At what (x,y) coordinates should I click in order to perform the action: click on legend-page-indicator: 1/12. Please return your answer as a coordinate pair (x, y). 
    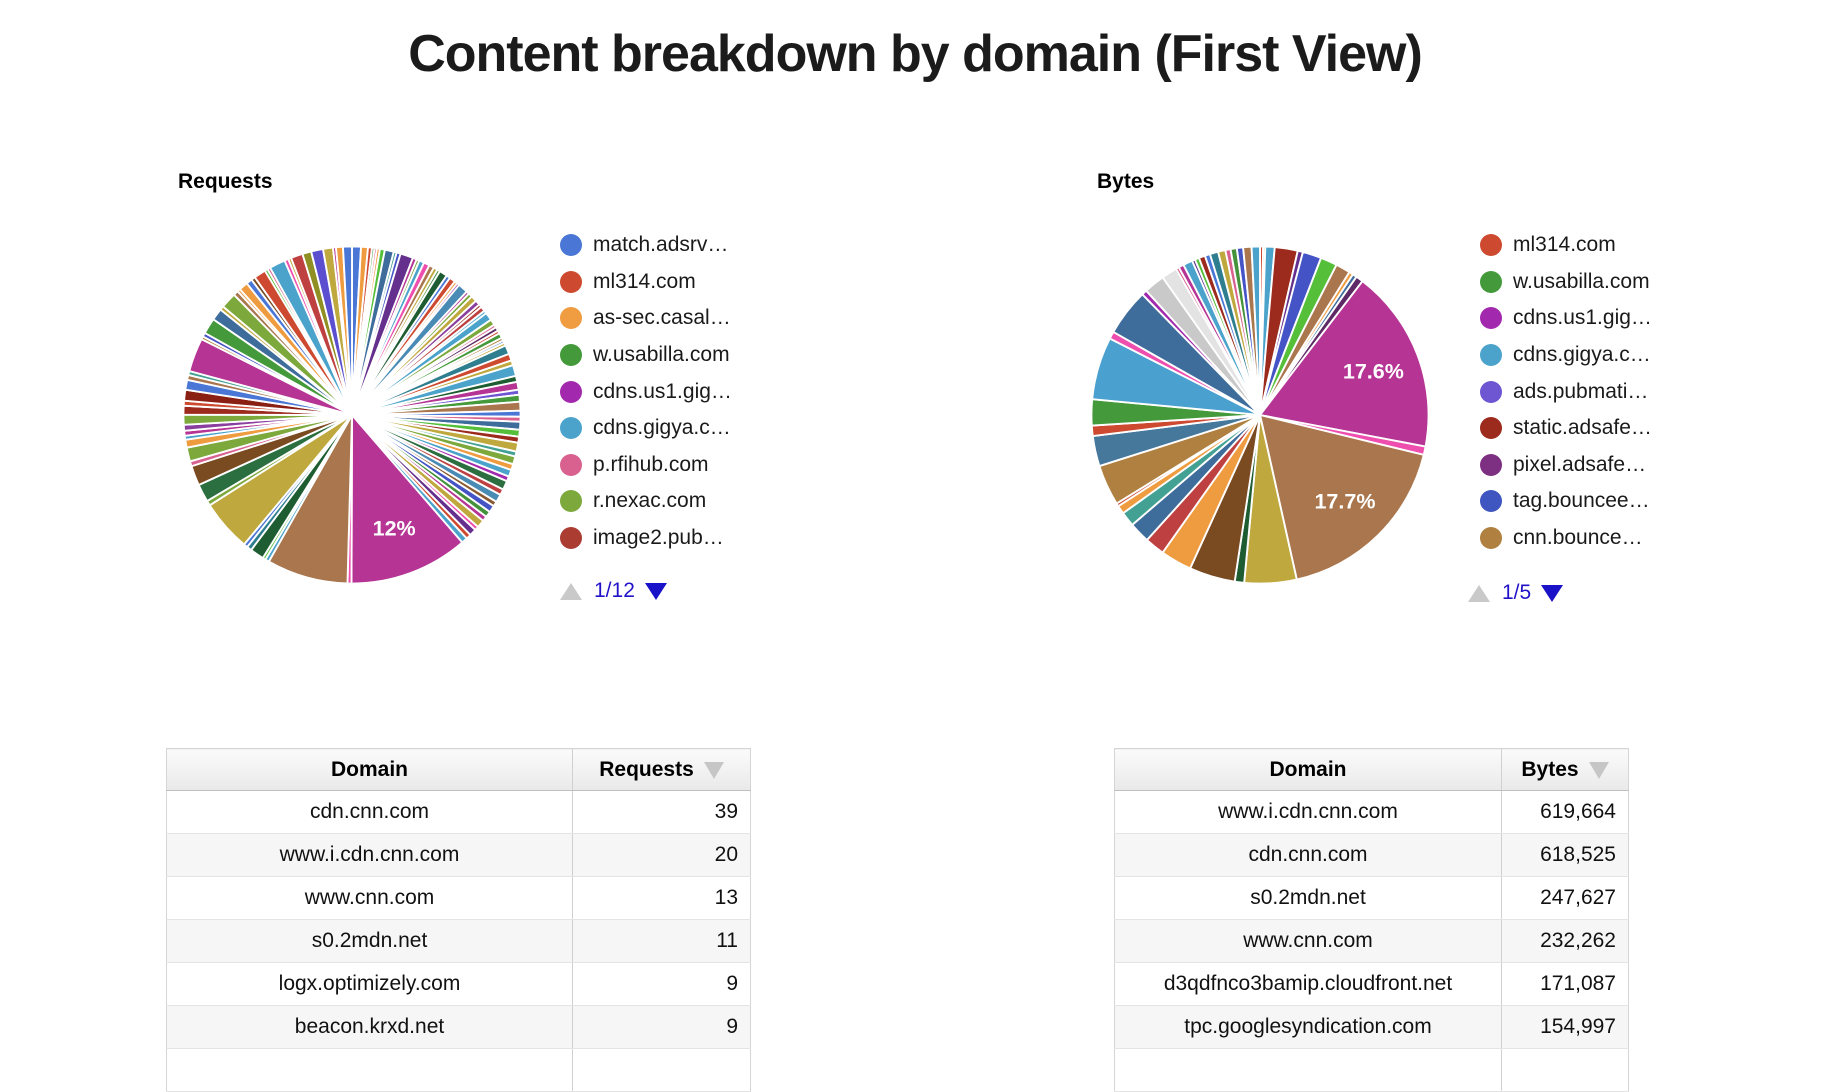
    Looking at the image, I should click on (614, 590).